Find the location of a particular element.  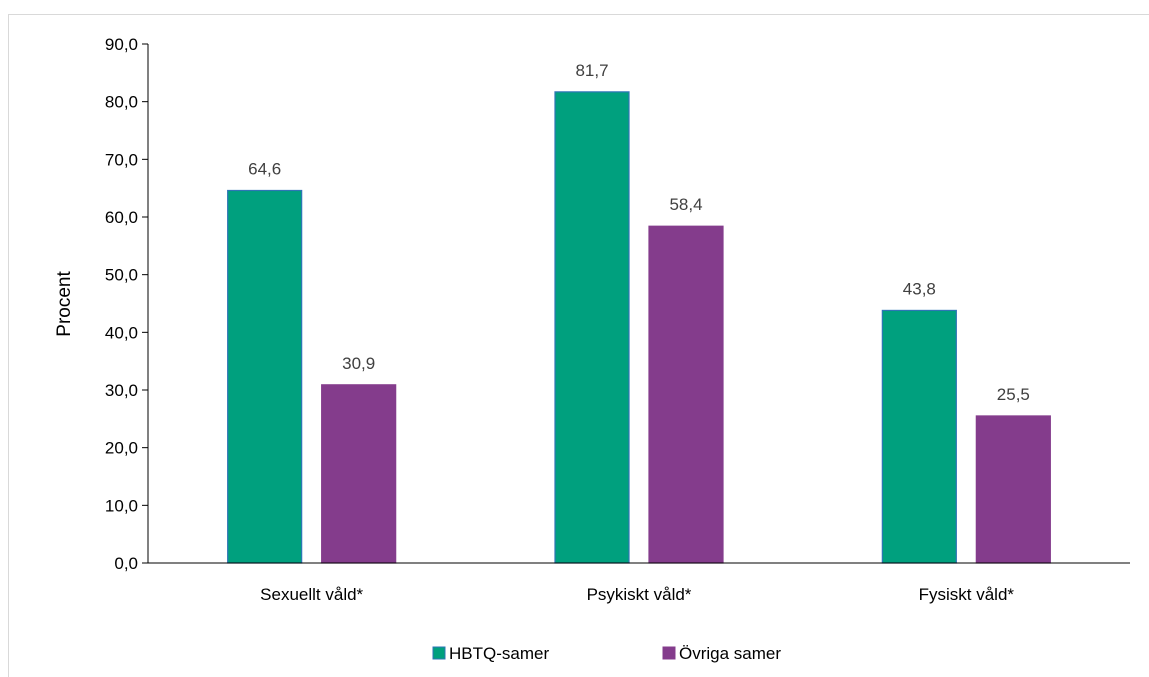

data-label: 25,5 is located at coordinates (1013, 394).